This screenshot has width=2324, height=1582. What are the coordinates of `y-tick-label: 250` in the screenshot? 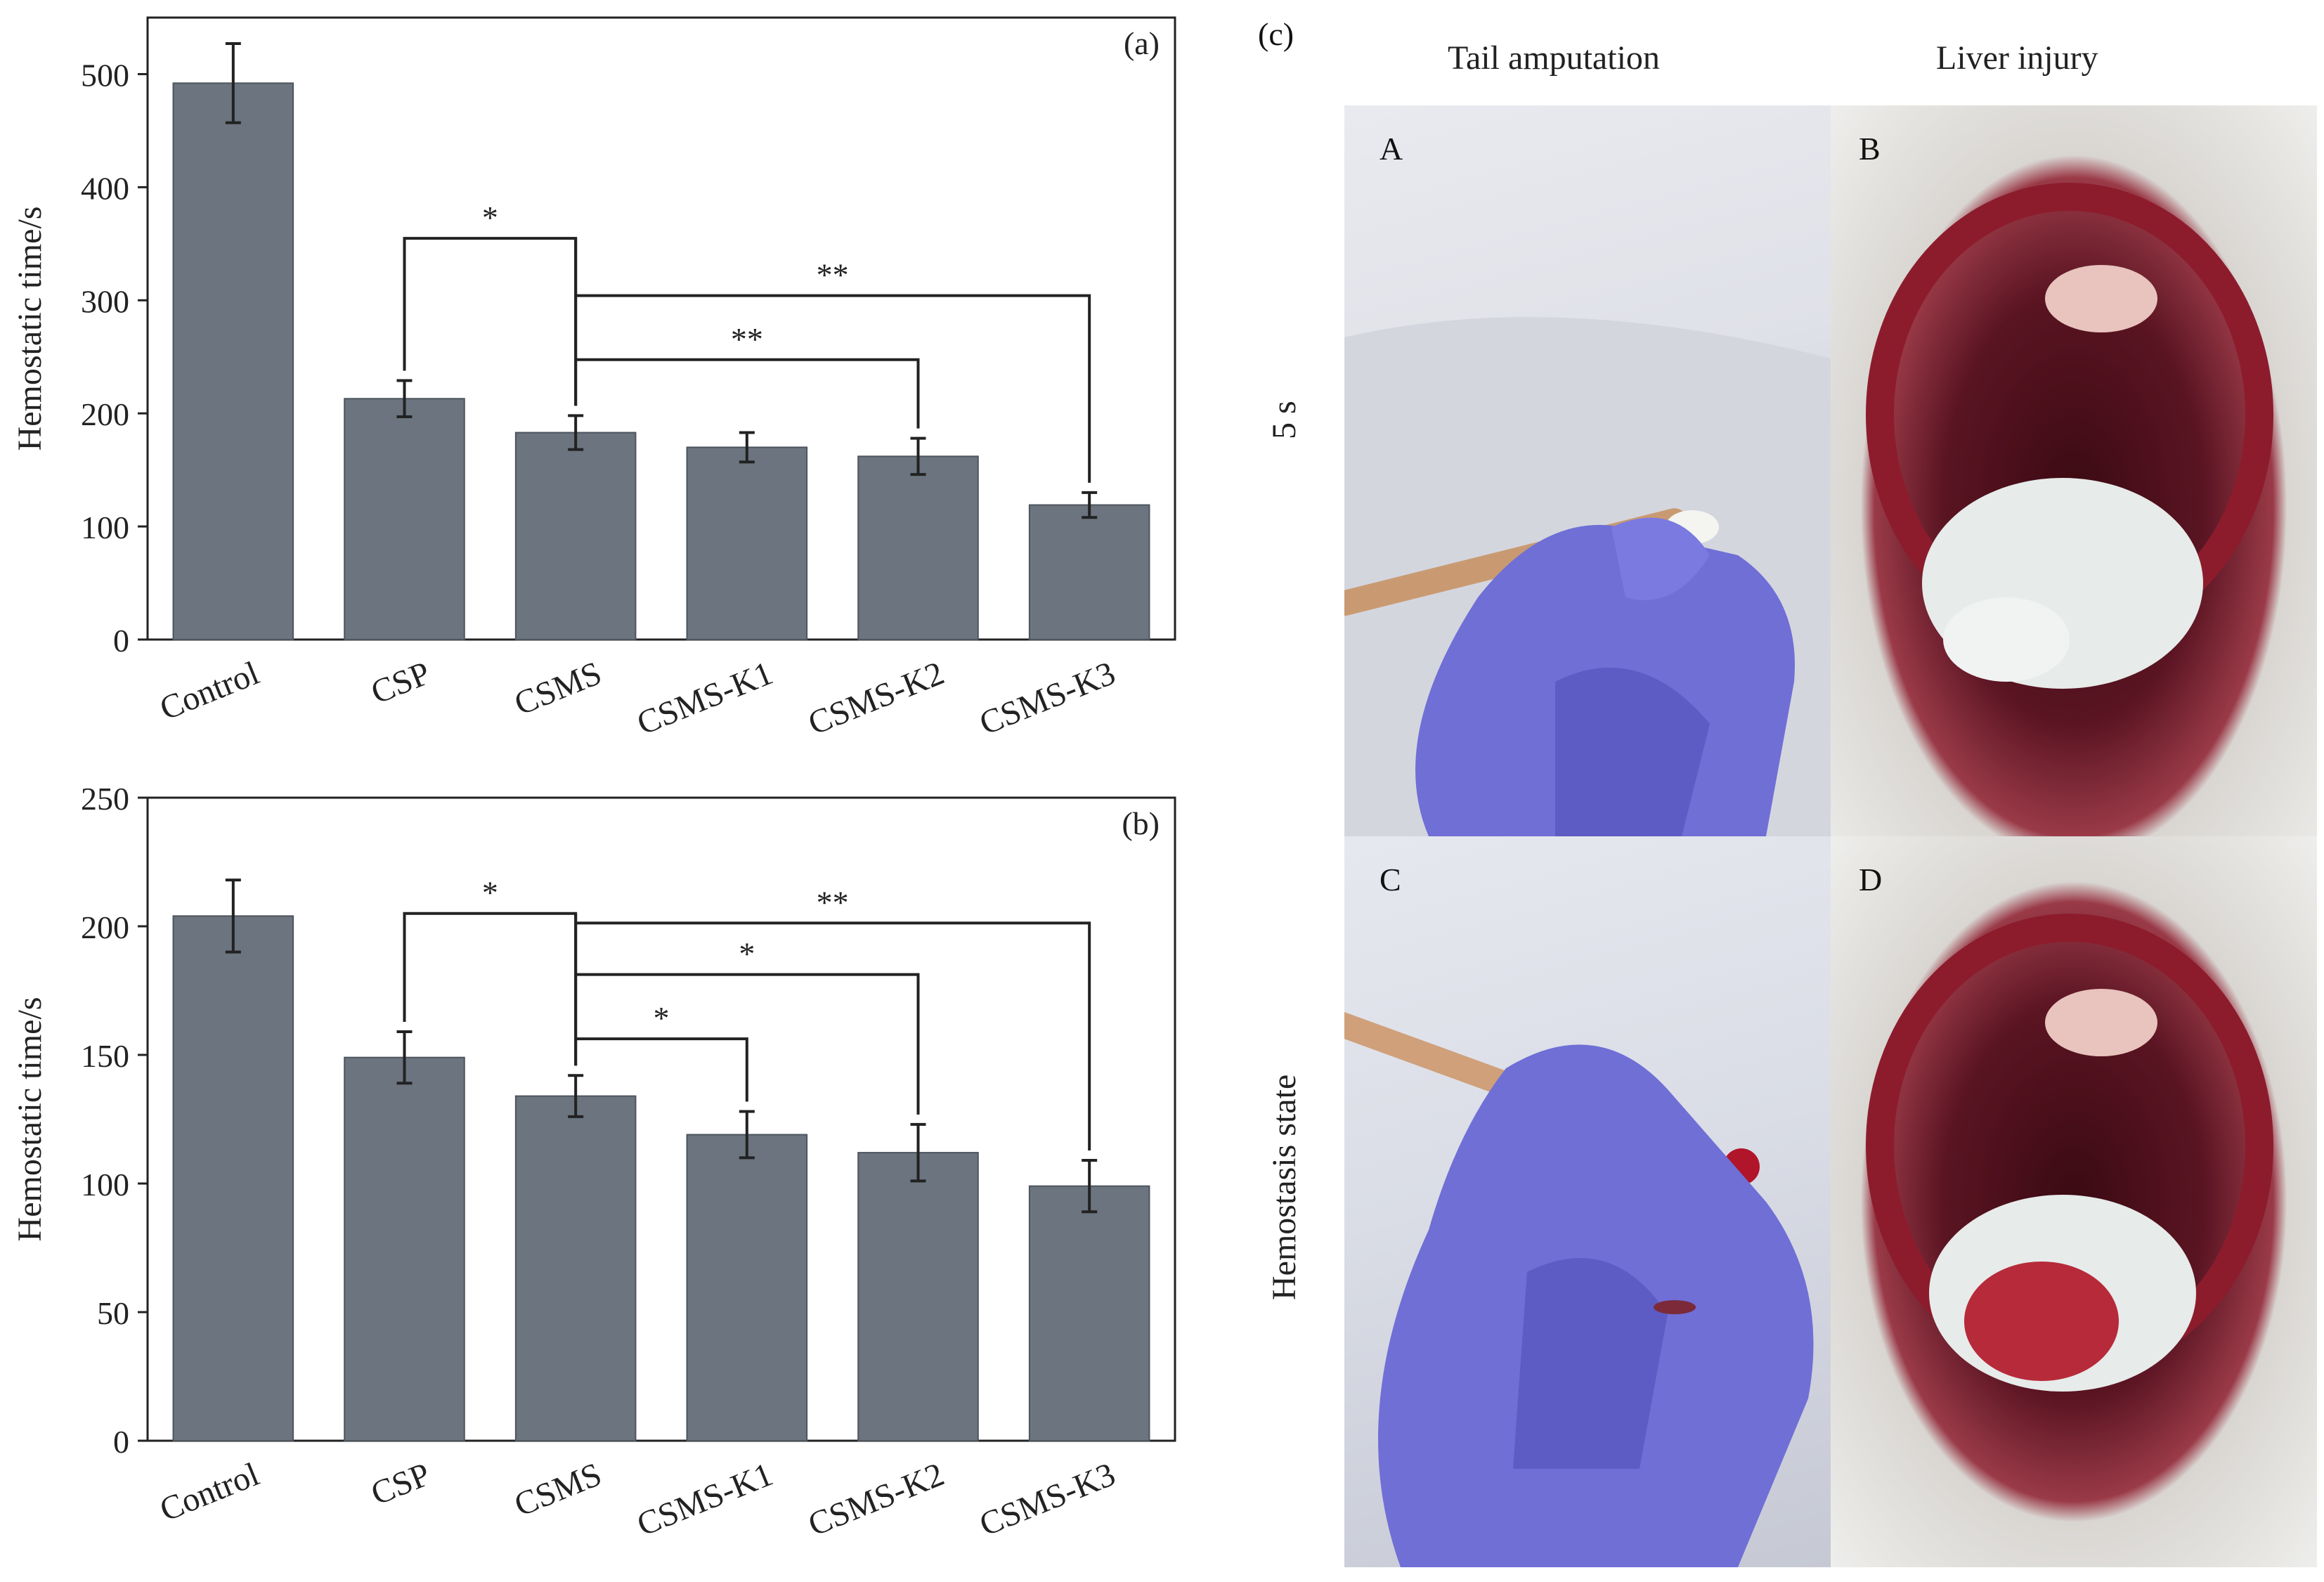 It's located at (105, 799).